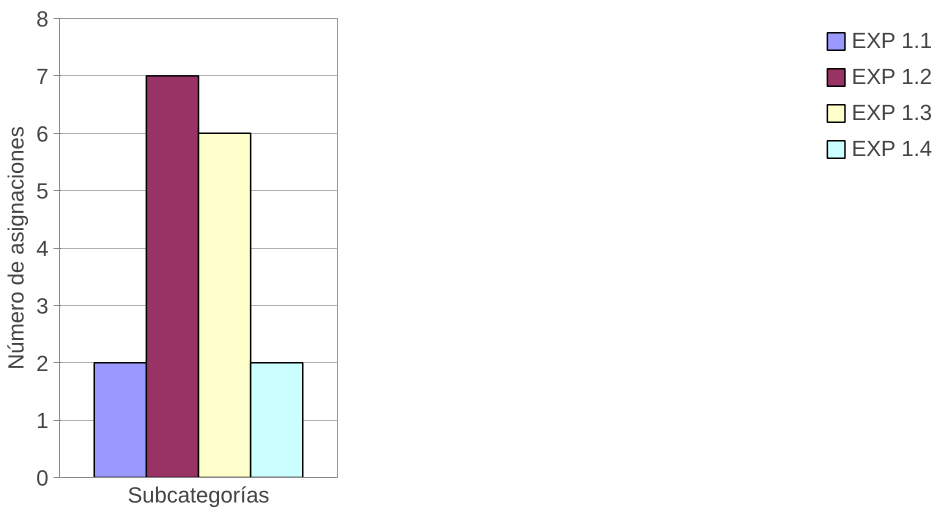 The height and width of the screenshot is (517, 942). What do you see at coordinates (892, 77) in the screenshot?
I see `legend-label: EXP 1.2` at bounding box center [892, 77].